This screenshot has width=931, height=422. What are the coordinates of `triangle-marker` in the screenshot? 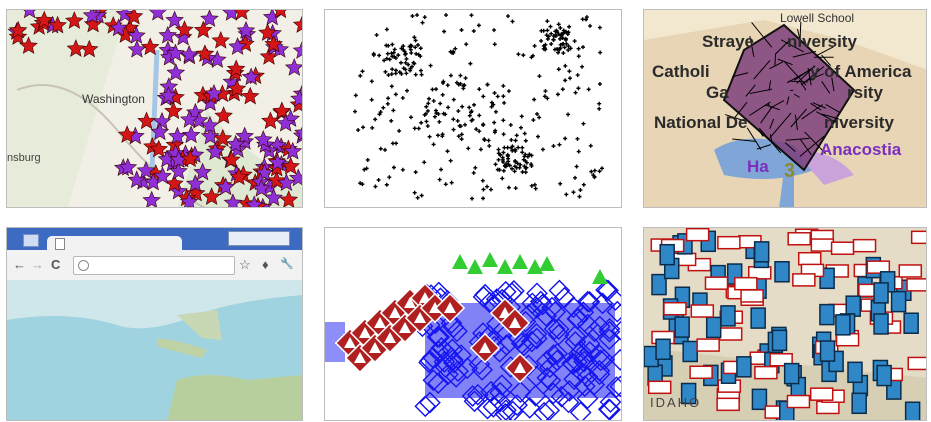 It's located at (547, 263).